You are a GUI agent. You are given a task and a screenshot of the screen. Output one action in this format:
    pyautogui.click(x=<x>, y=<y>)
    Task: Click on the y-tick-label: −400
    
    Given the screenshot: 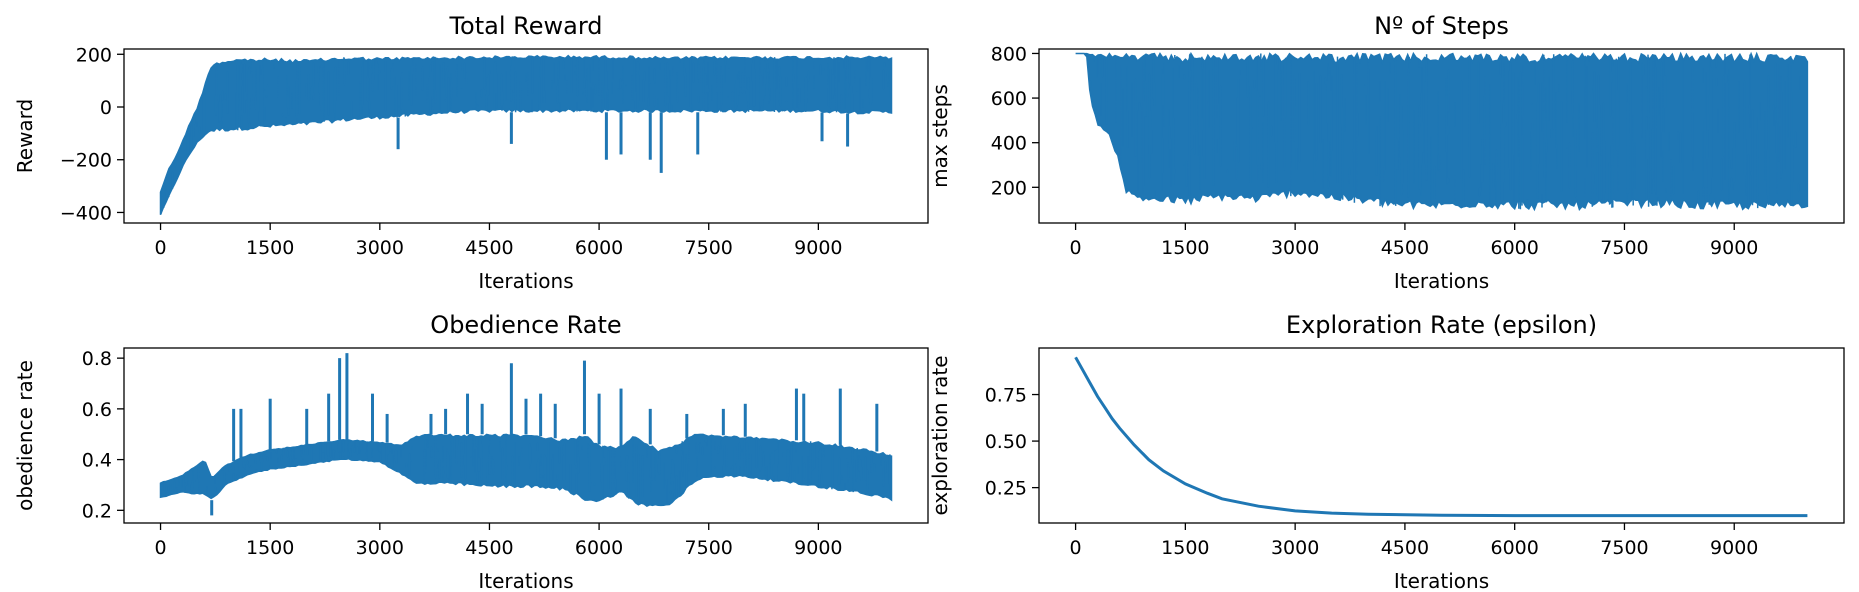 What is the action you would take?
    pyautogui.click(x=86, y=213)
    